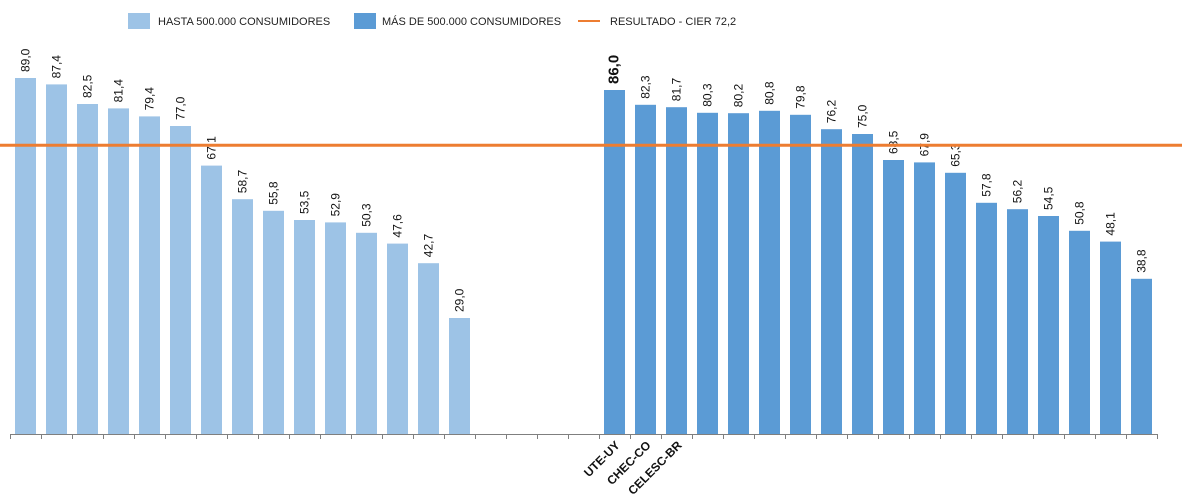 The height and width of the screenshot is (497, 1182). Describe the element at coordinates (708, 95) in the screenshot. I see `value-label-mas-4: 80,3` at that location.